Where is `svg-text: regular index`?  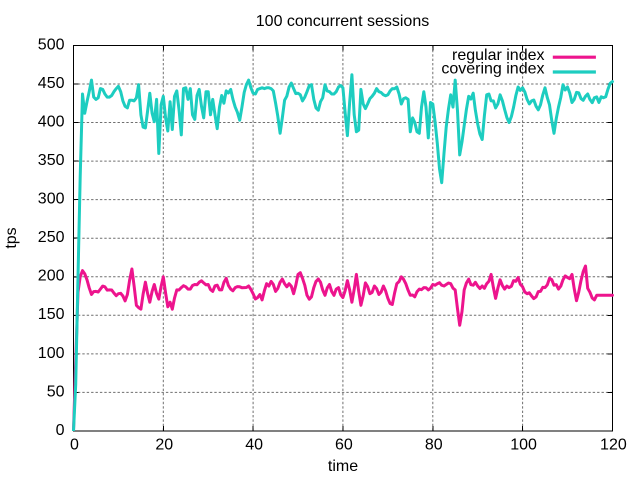
svg-text: regular index is located at coordinates (498, 55).